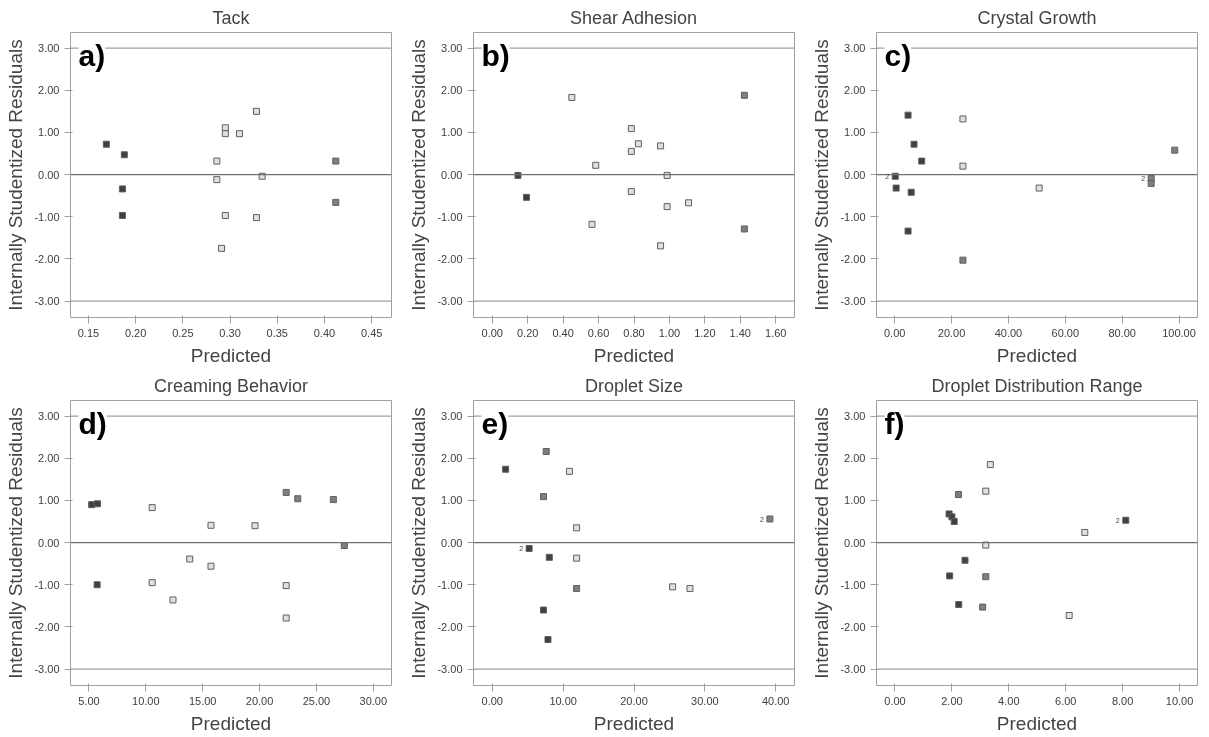  I want to click on x-tick-label: 0.30, so click(230, 332).